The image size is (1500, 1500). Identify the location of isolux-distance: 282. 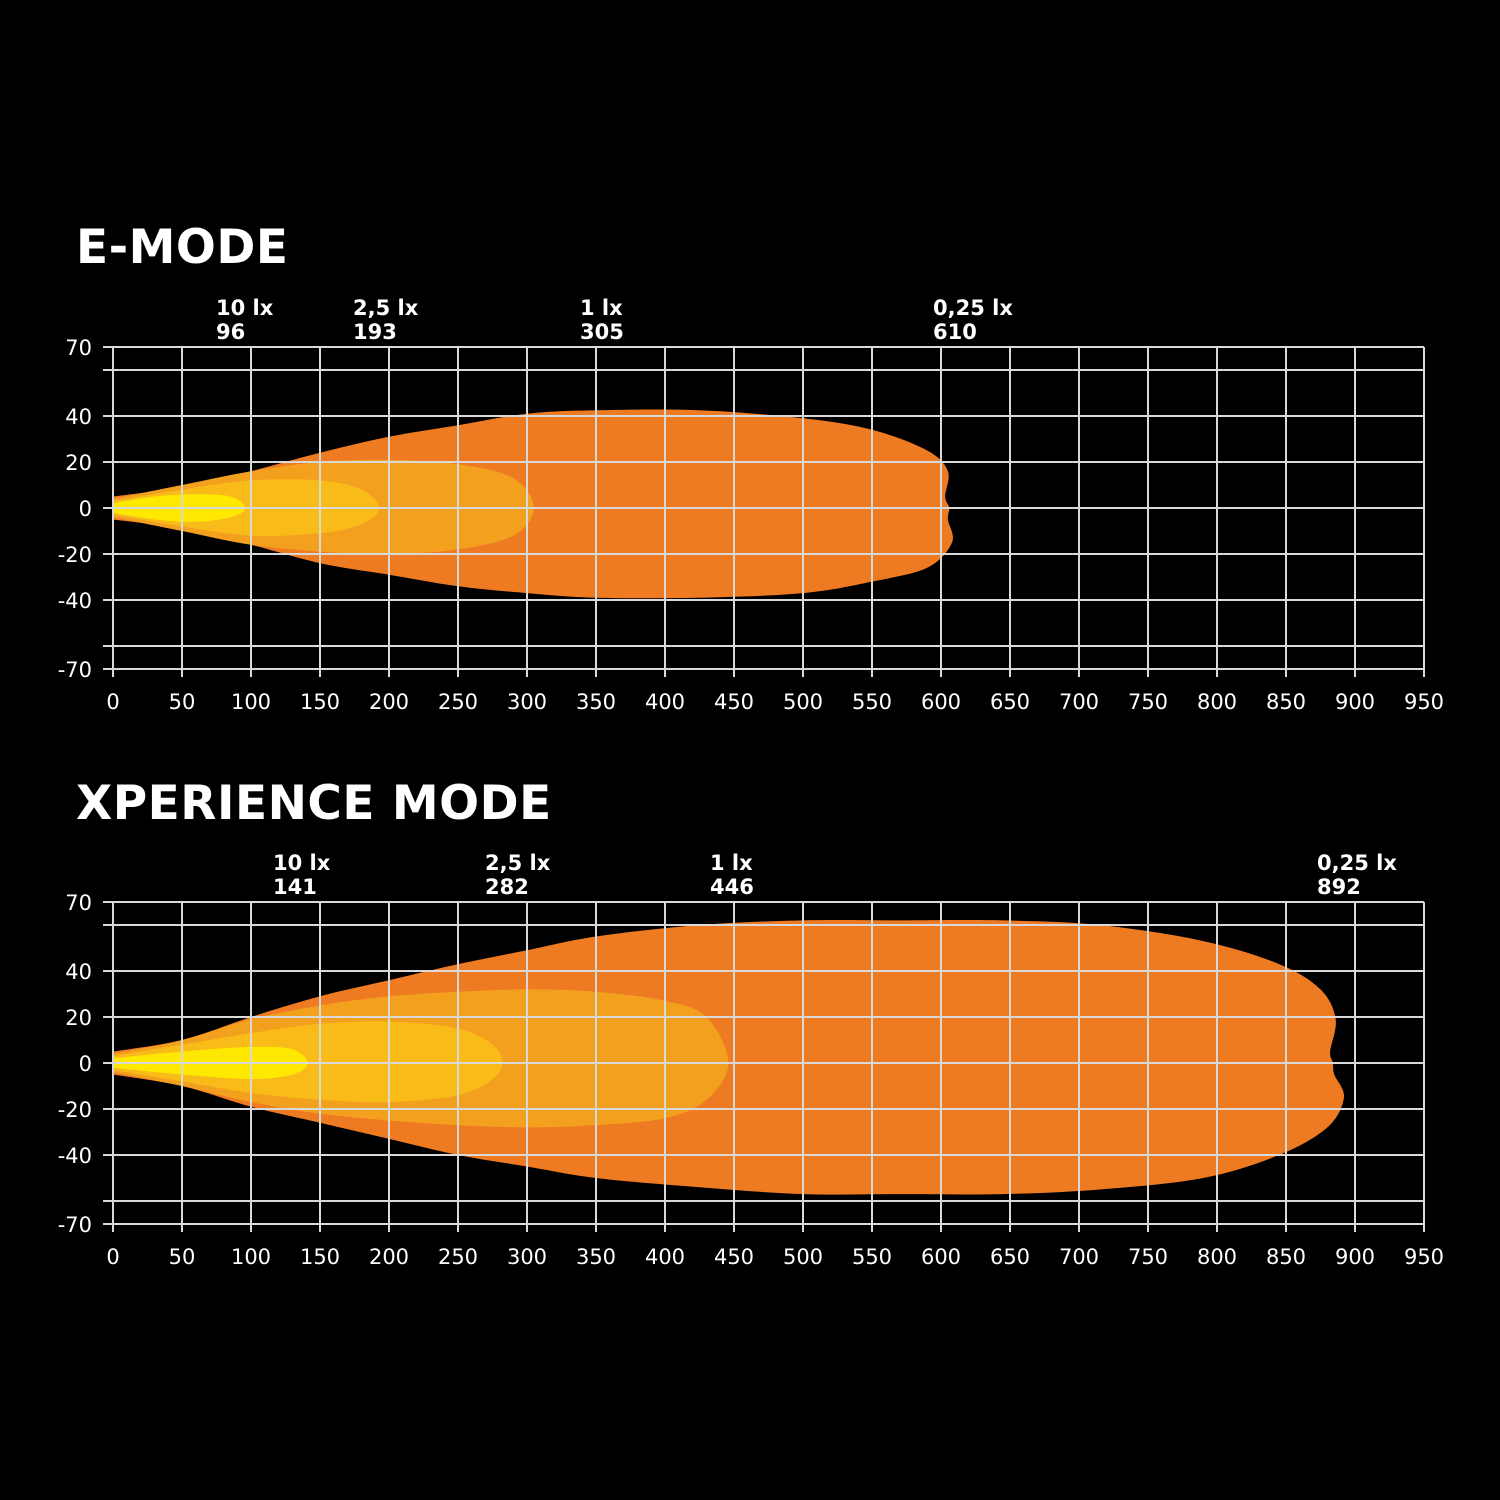
(507, 887).